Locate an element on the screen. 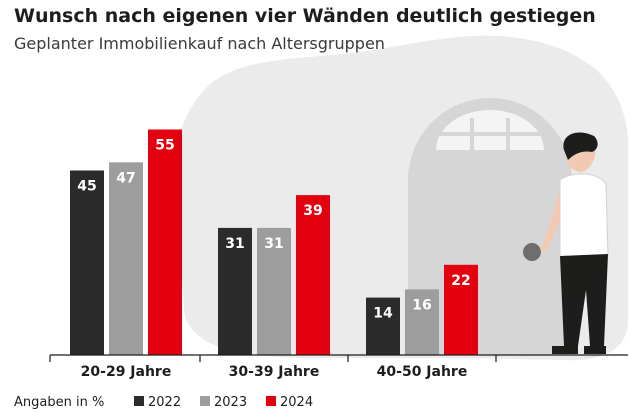 The width and height of the screenshot is (630, 412). category-labels-group: 20-29 Jahre 30-39 Jahre 40-50 Jahre is located at coordinates (274, 372).